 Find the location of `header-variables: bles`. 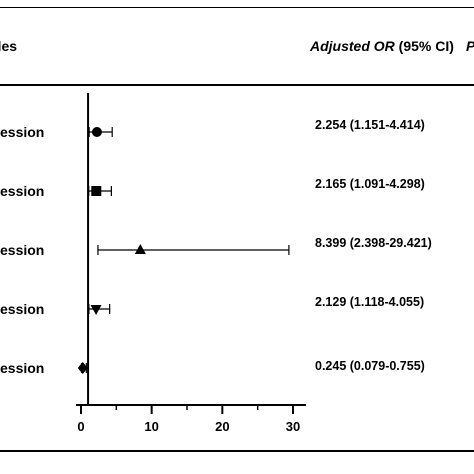

header-variables: bles is located at coordinates (9, 46).